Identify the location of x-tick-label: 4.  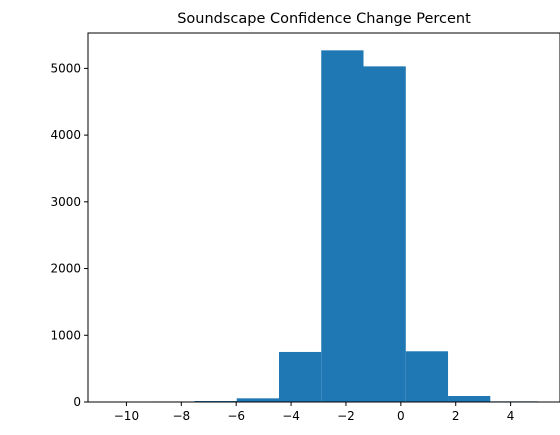
(511, 416).